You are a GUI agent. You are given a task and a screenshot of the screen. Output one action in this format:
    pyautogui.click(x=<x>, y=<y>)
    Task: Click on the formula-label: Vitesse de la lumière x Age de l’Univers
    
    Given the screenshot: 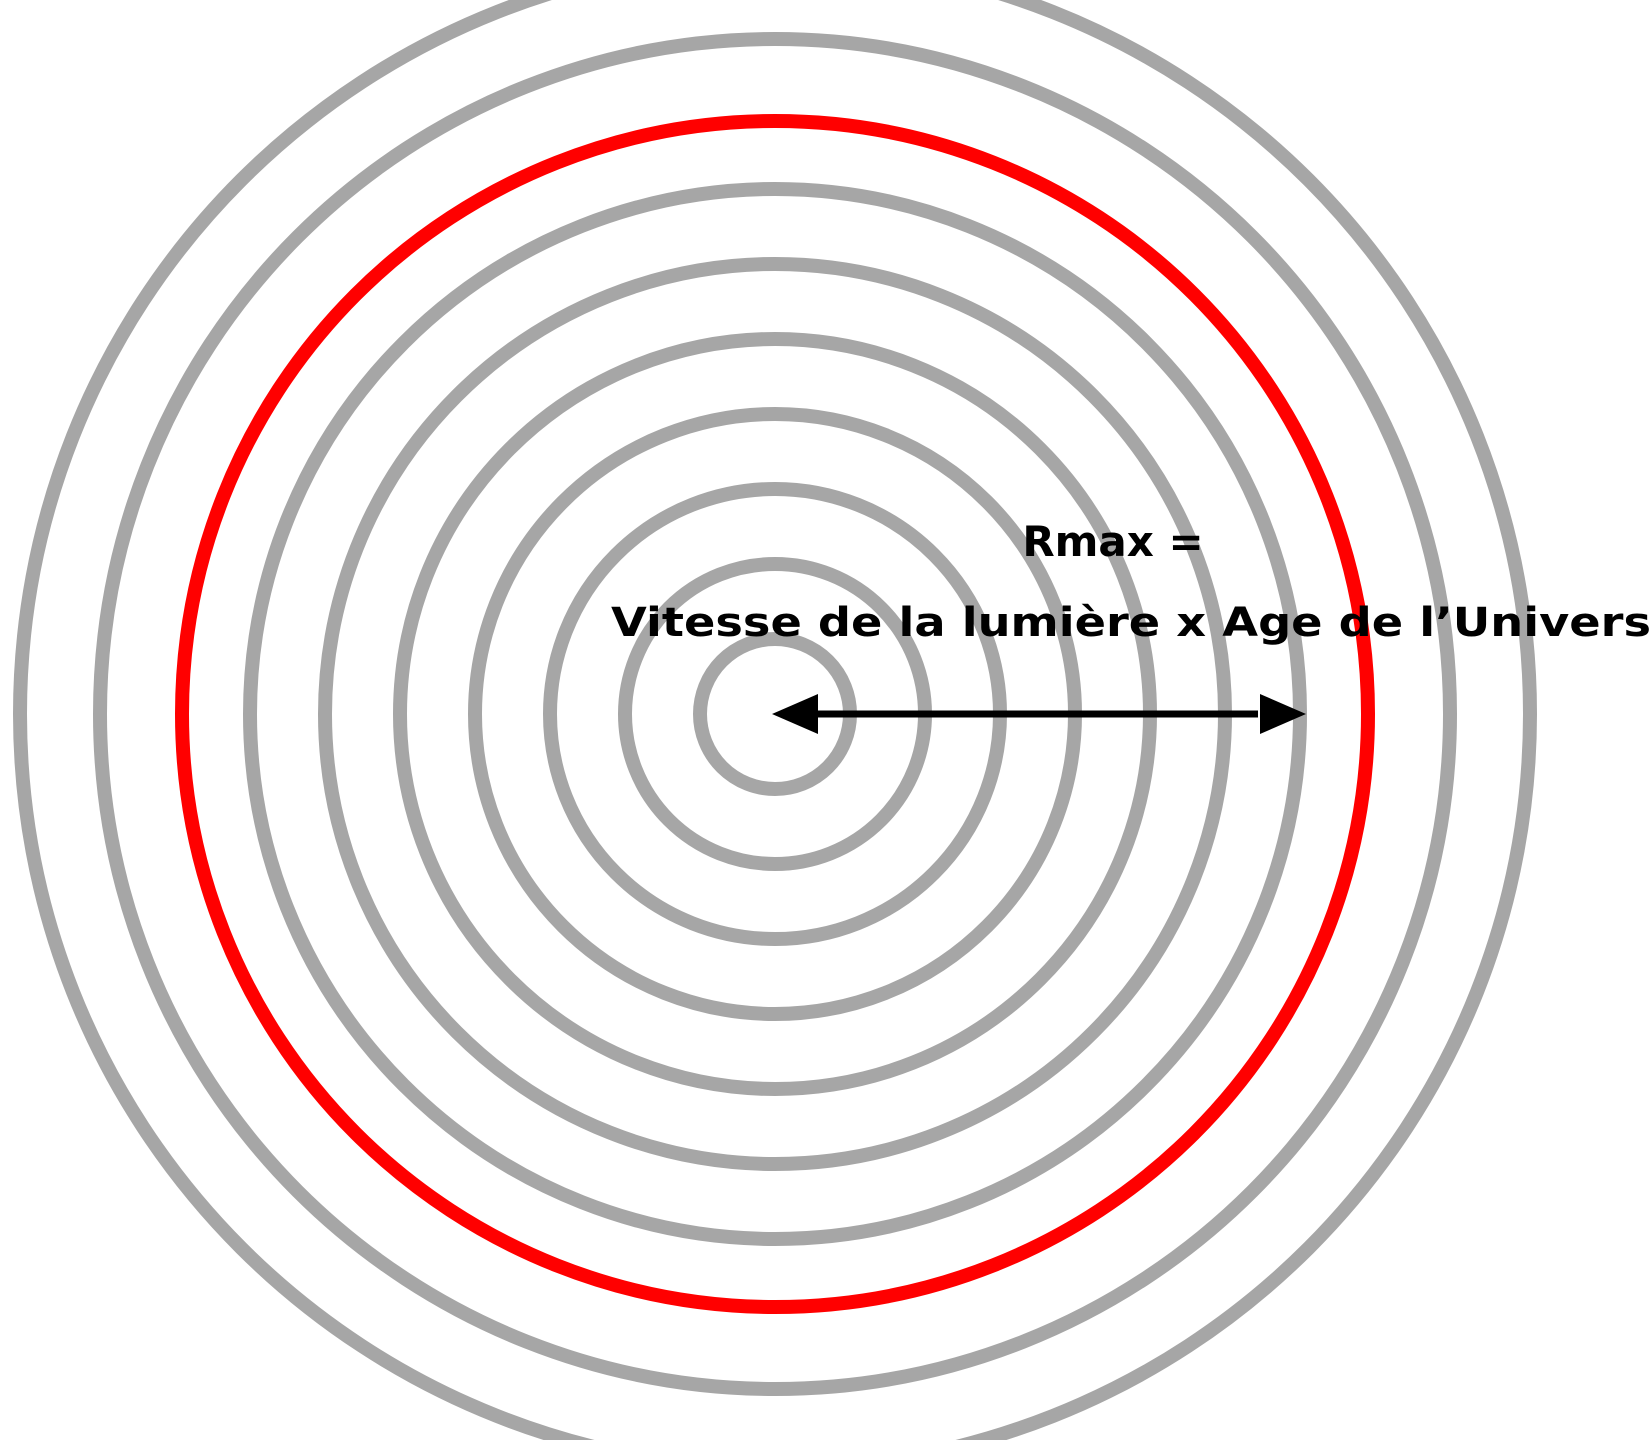 What is the action you would take?
    pyautogui.click(x=1131, y=623)
    